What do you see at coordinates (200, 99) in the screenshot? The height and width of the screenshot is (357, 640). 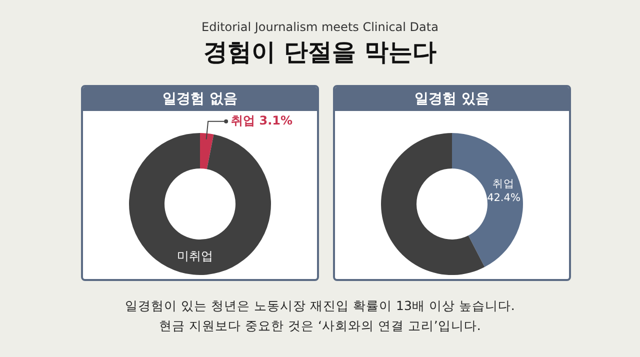 I see `chart-title: 일경험 없음` at bounding box center [200, 99].